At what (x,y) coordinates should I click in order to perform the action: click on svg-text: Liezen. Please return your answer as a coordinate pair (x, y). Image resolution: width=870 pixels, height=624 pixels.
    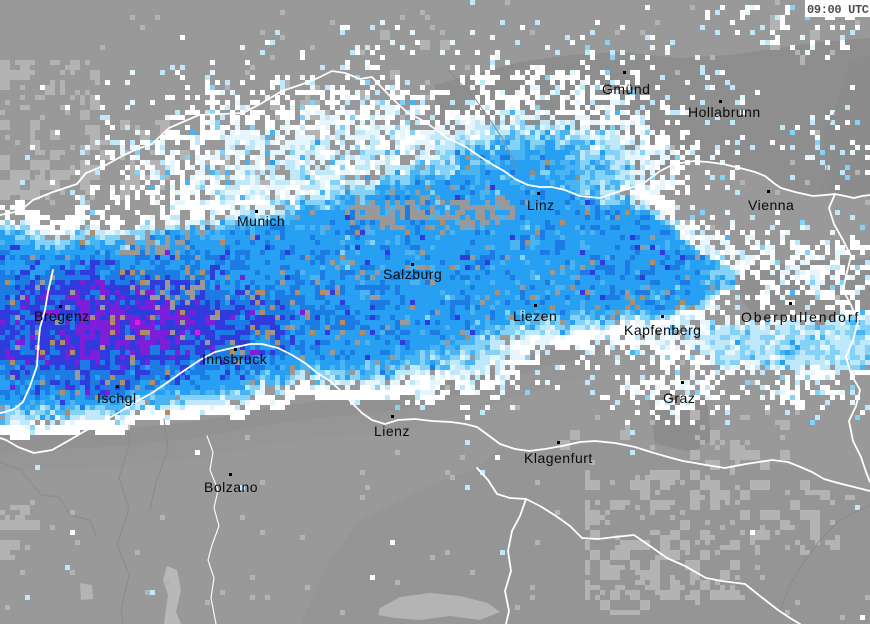
    Looking at the image, I should click on (535, 316).